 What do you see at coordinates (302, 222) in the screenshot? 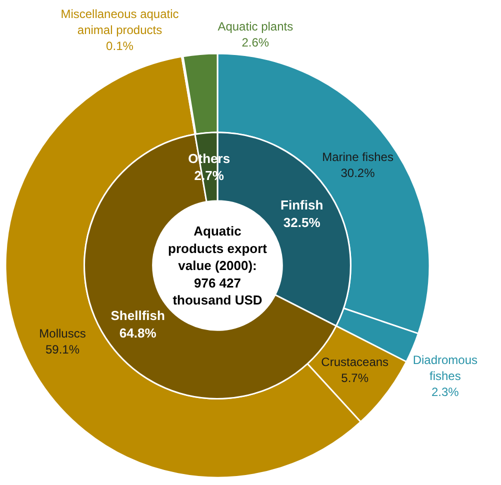
I see `data-label: 32.5%` at bounding box center [302, 222].